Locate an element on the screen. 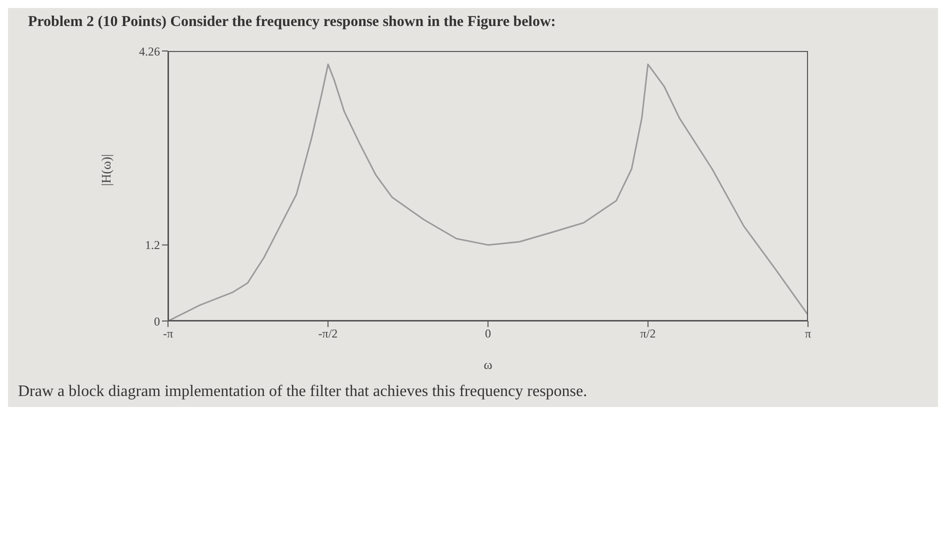  x-tick-label: -π is located at coordinates (168, 333).